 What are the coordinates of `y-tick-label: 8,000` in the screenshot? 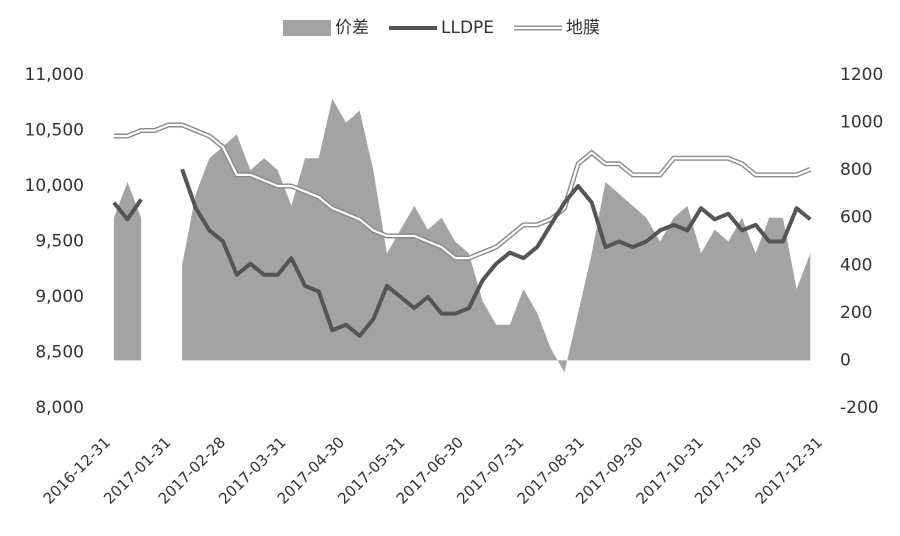 It's located at (59, 408).